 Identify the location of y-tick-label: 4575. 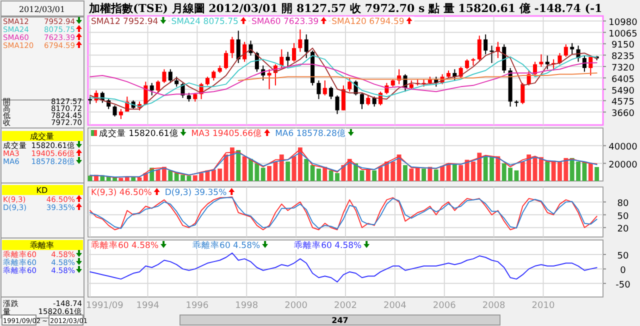
(623, 103).